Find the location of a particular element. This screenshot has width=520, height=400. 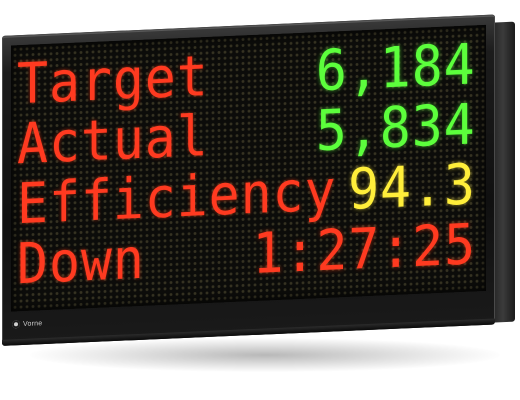

target-value: 6,184 is located at coordinates (396, 68).